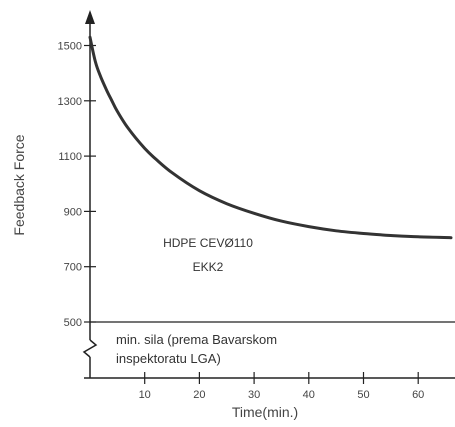  I want to click on y-ticks: 500 700 900 1100 1300 1500, so click(77, 185).